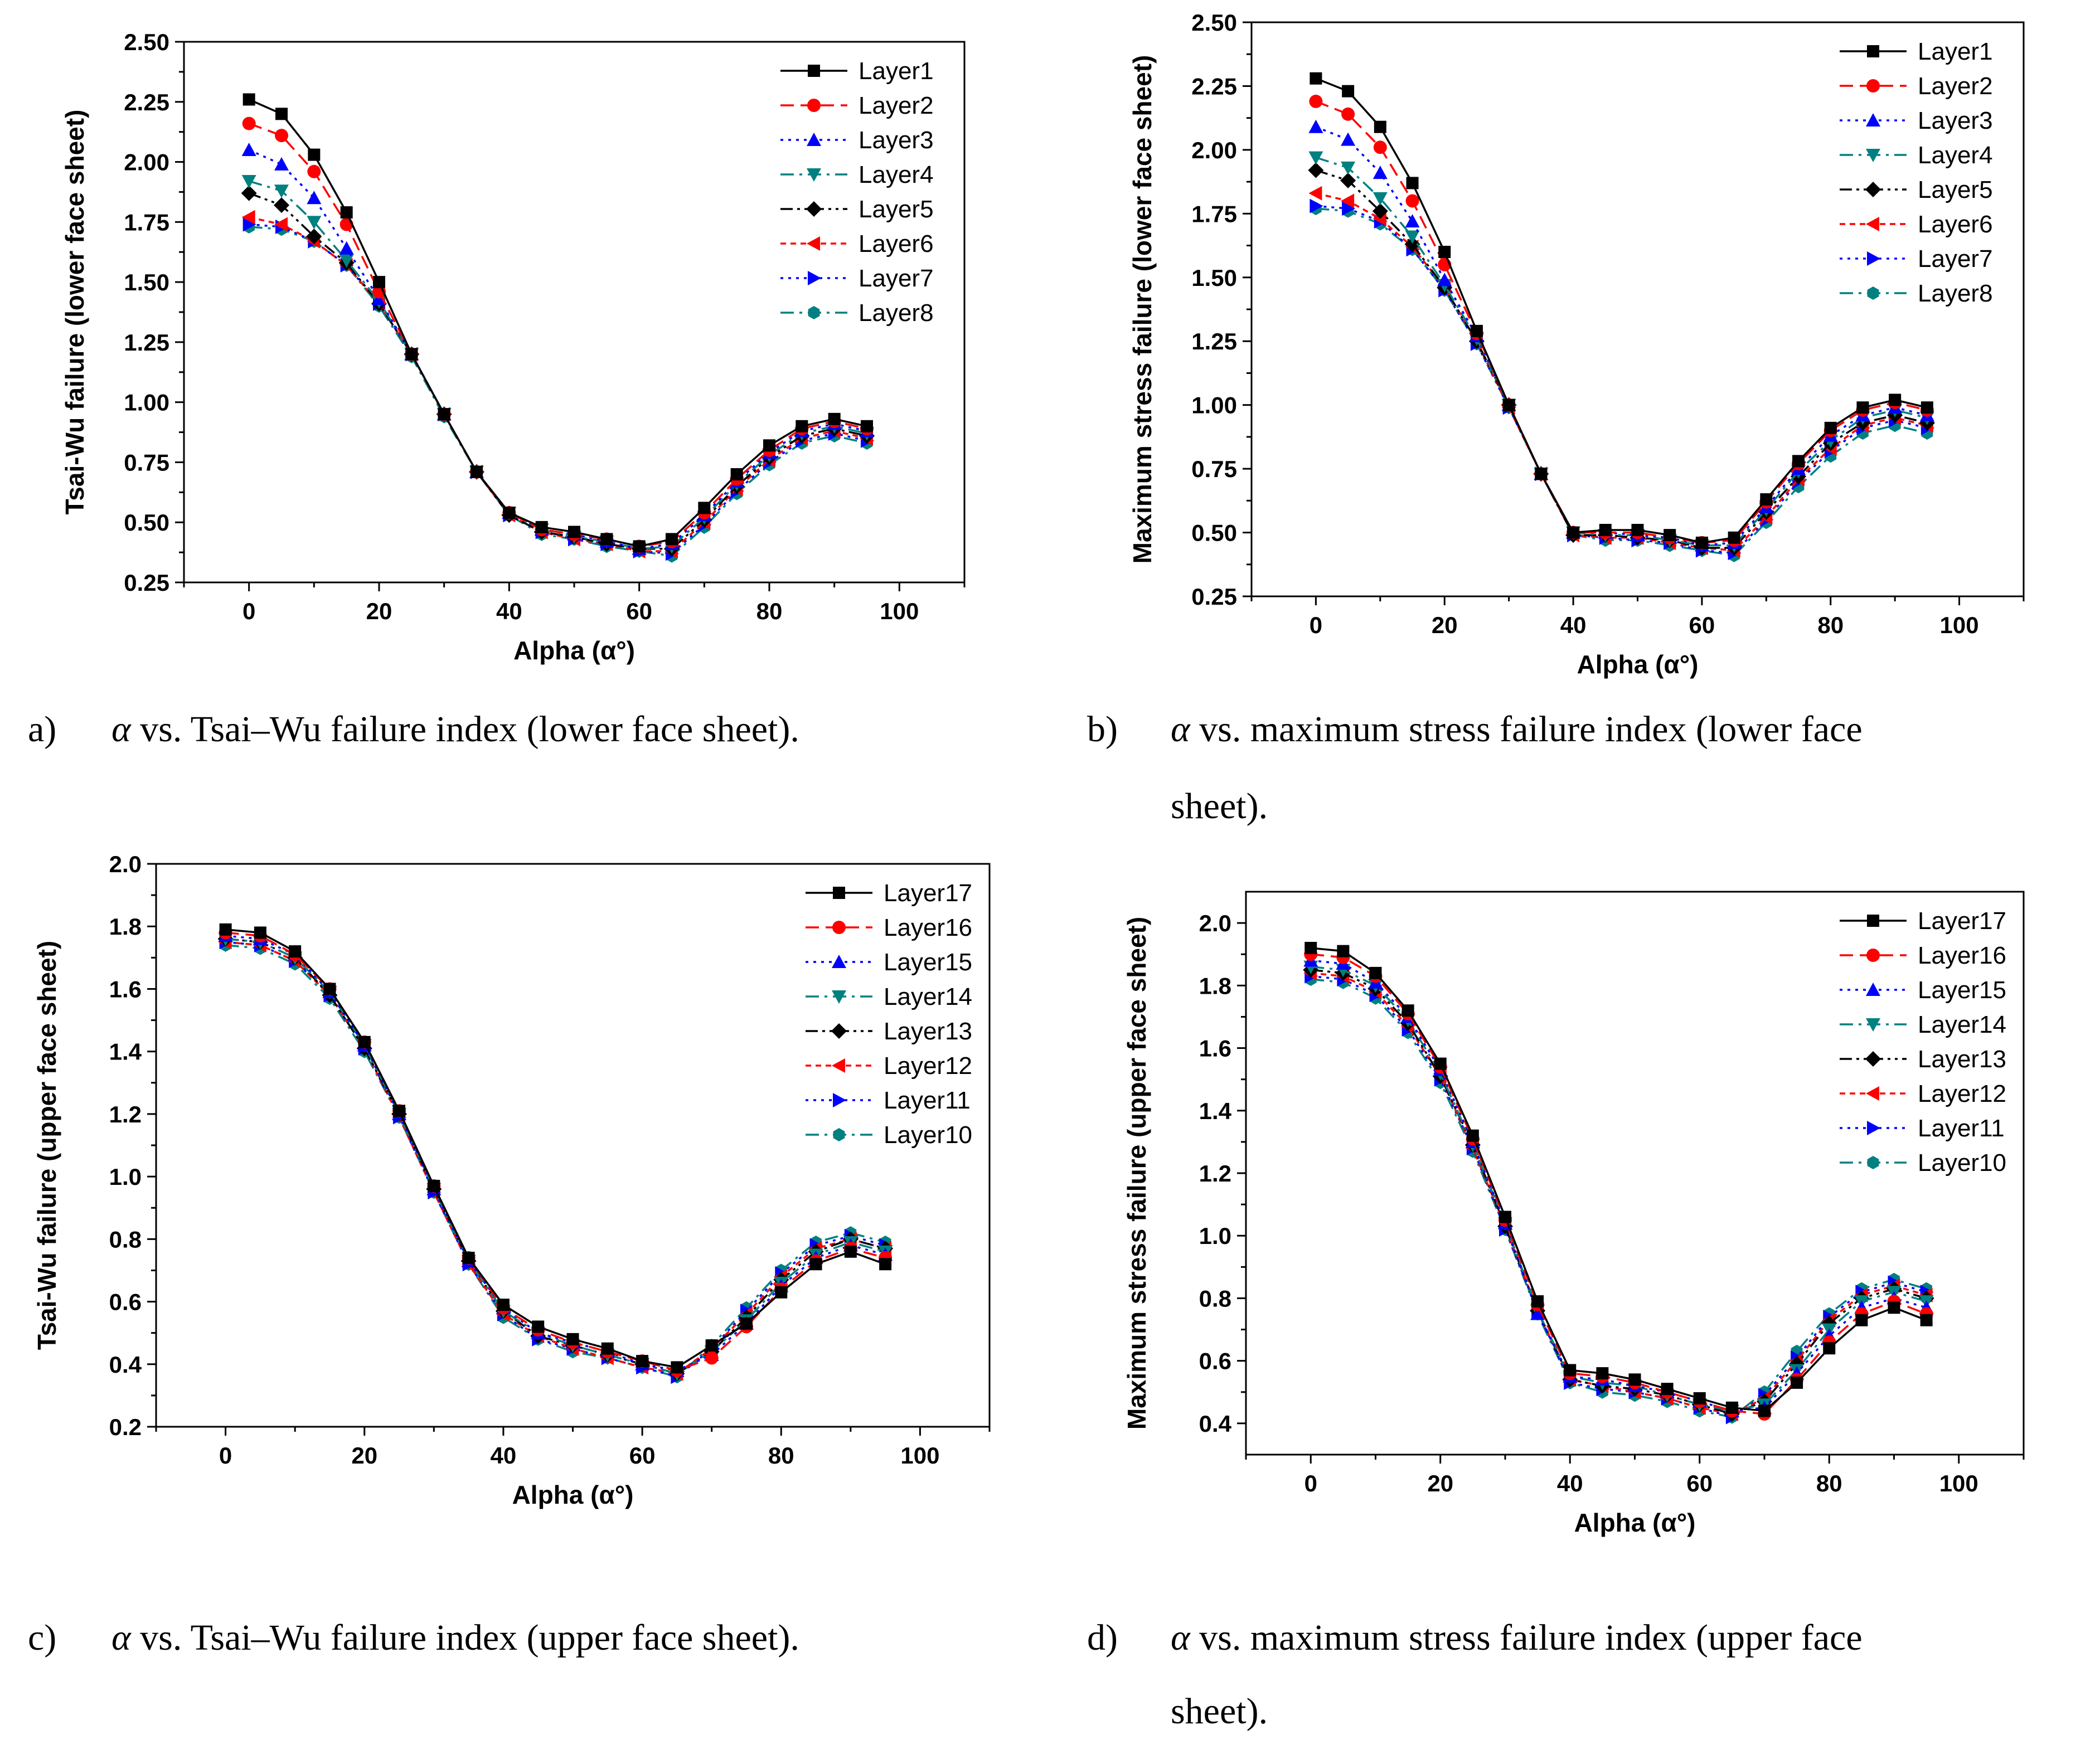  Describe the element at coordinates (1962, 1024) in the screenshot. I see `legend-label: Layer14` at that location.